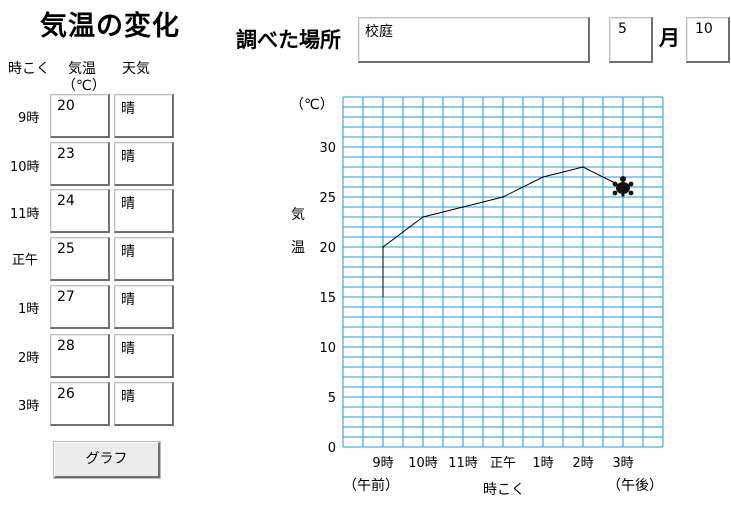 The width and height of the screenshot is (731, 505). I want to click on x-tick-label: 正午, so click(503, 463).